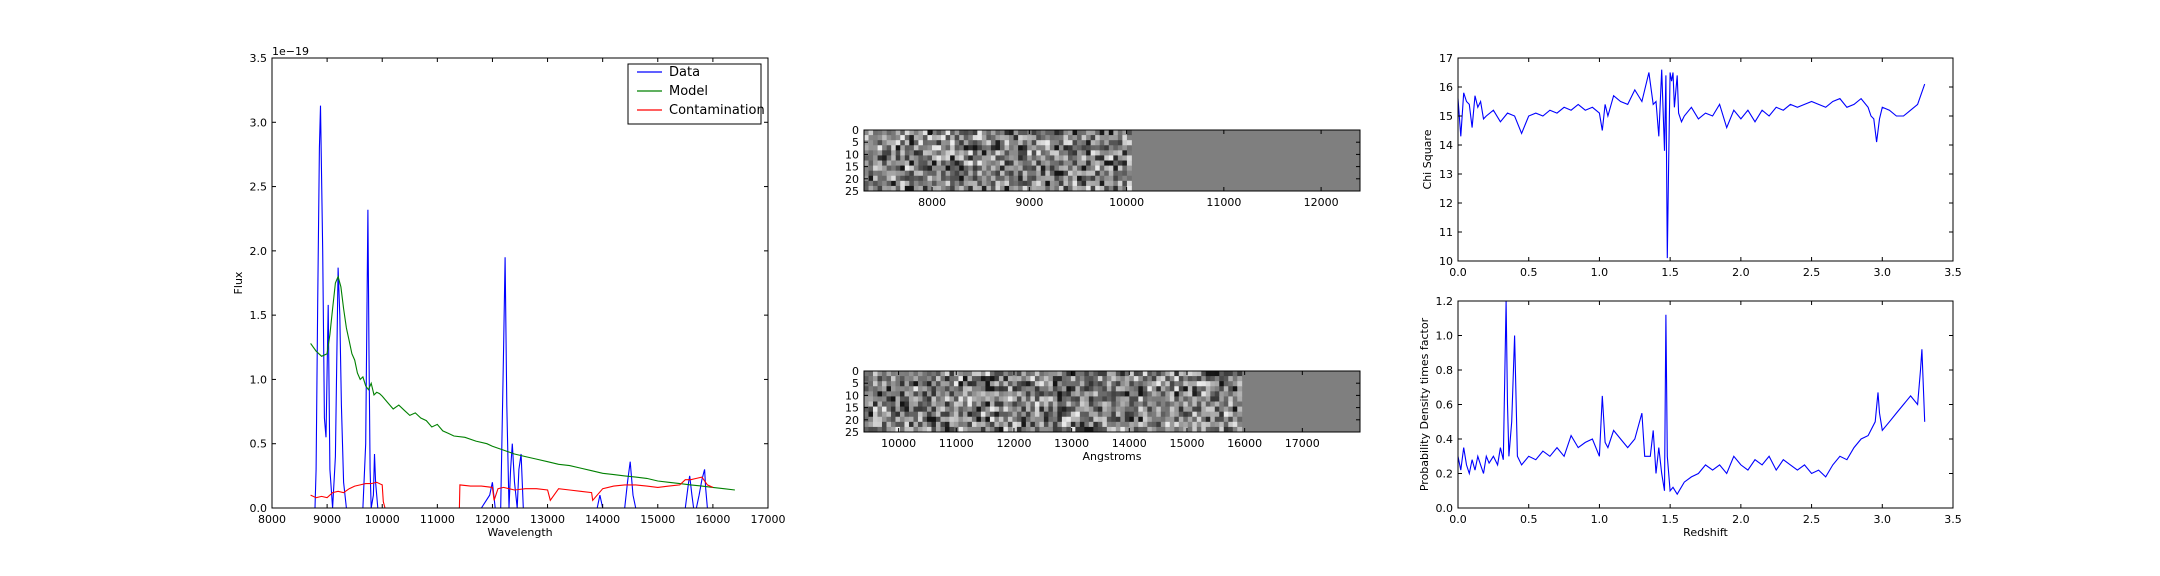 The width and height of the screenshot is (2160, 576). What do you see at coordinates (272, 519) in the screenshot?
I see `spectrum-xtick-label: 8000` at bounding box center [272, 519].